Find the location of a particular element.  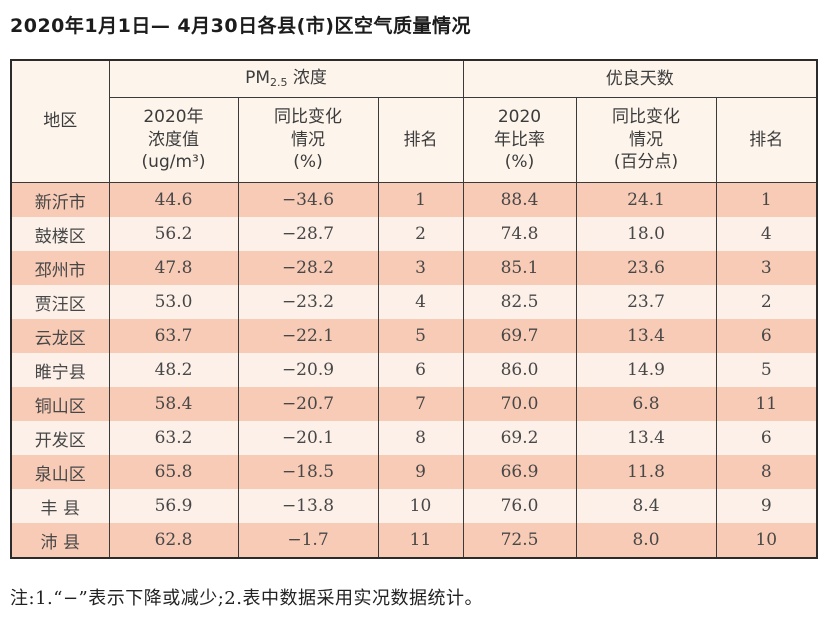

table-row: 贾汪区 53.0 −23.2 4 82.5 23.7 2 is located at coordinates (414, 302).